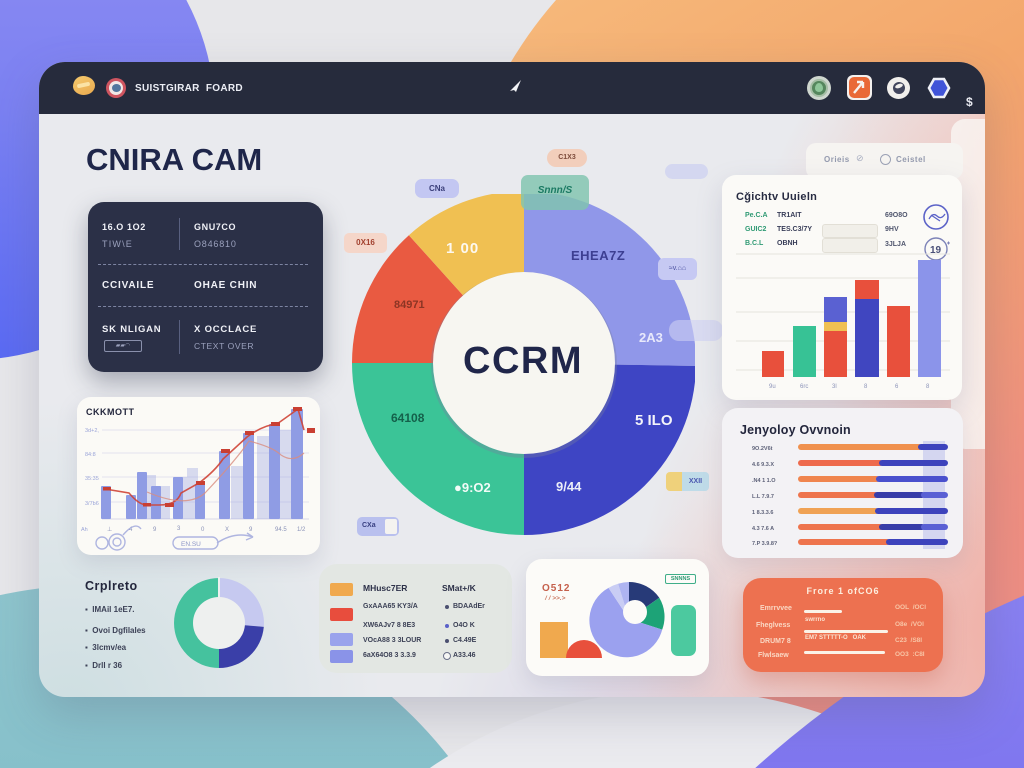 This screenshot has width=1024, height=768. Describe the element at coordinates (301, 530) in the screenshot. I see `svg-text: 1/2` at that location.